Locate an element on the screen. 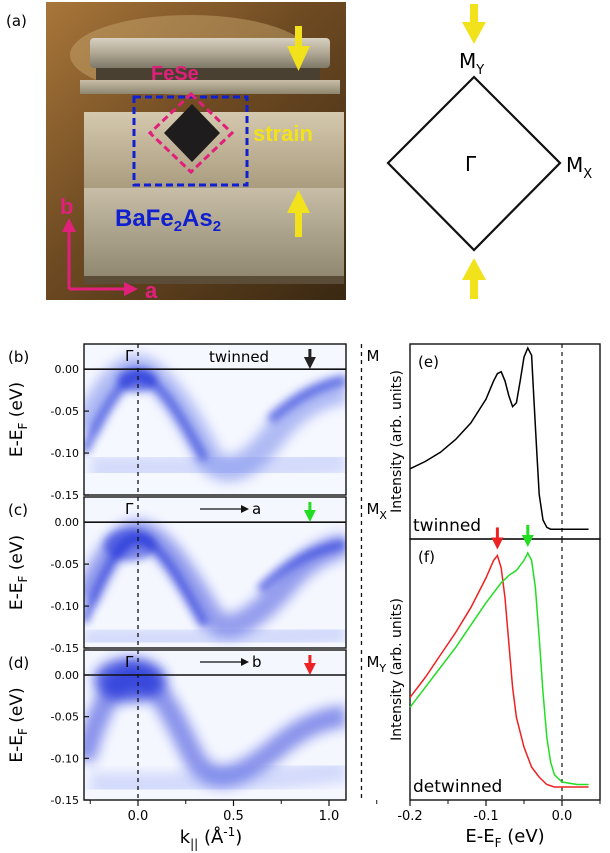 This screenshot has width=610, height=853. panel-title: twinned is located at coordinates (239, 357).